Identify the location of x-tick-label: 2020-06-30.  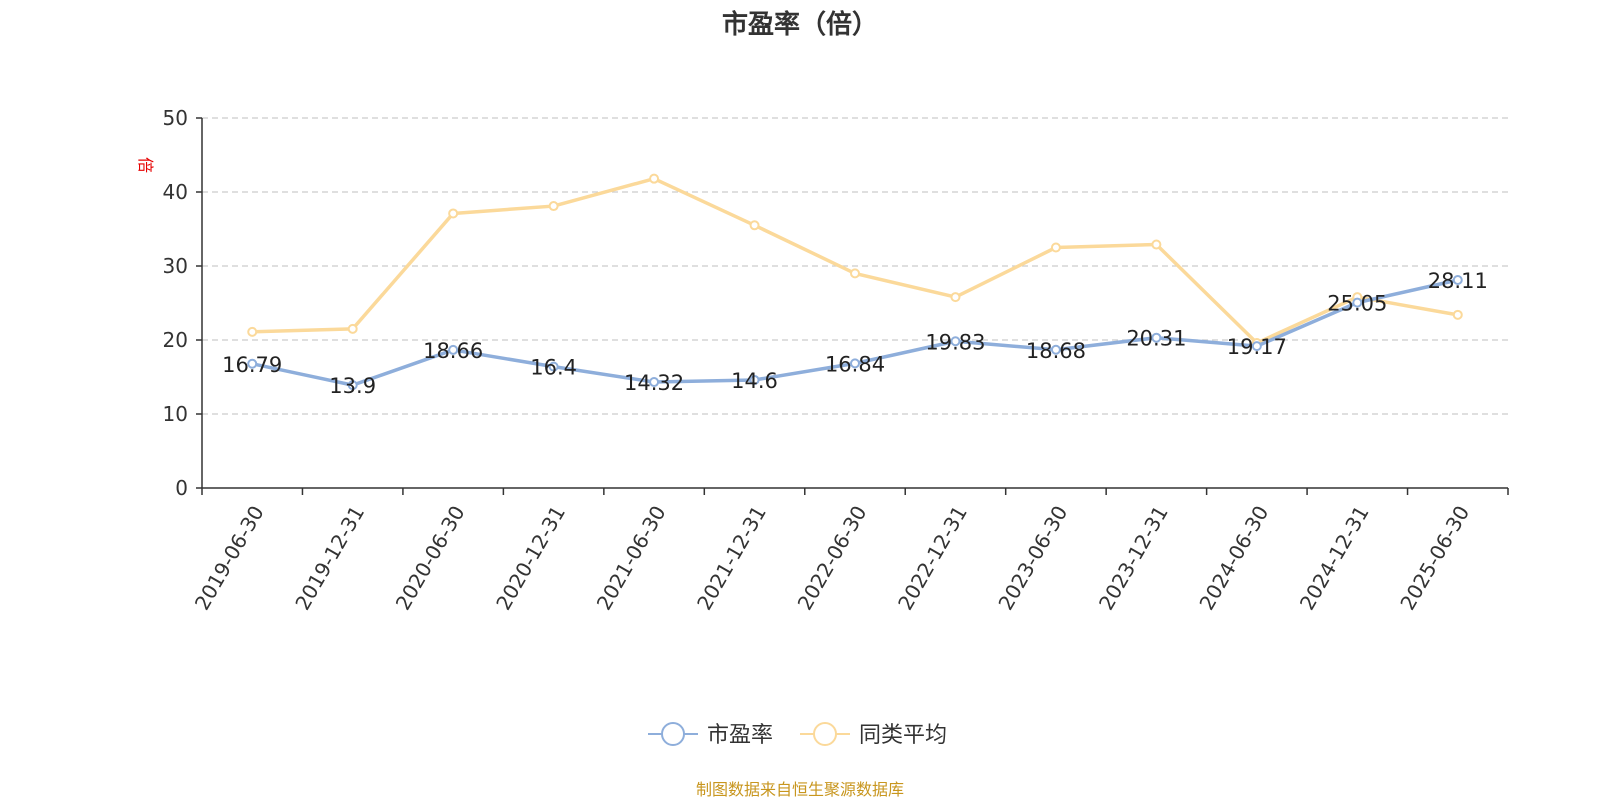
(430, 557).